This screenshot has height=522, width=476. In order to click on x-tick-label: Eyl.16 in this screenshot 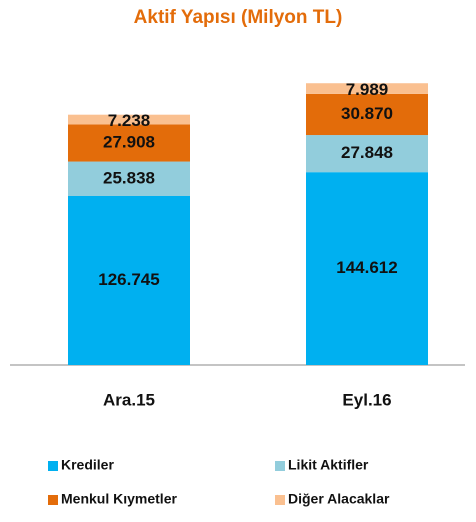, I will do `click(366, 399)`.